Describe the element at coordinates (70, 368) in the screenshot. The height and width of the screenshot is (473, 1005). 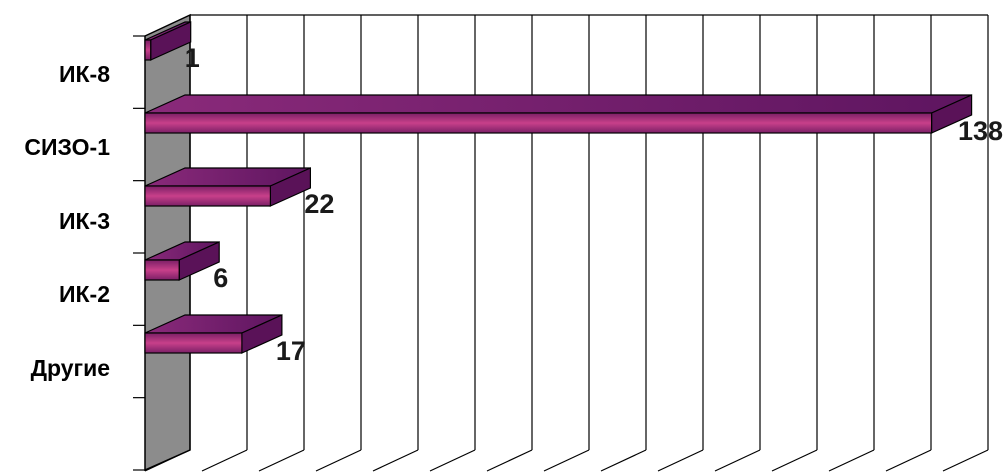
I see `category-label: Другие` at that location.